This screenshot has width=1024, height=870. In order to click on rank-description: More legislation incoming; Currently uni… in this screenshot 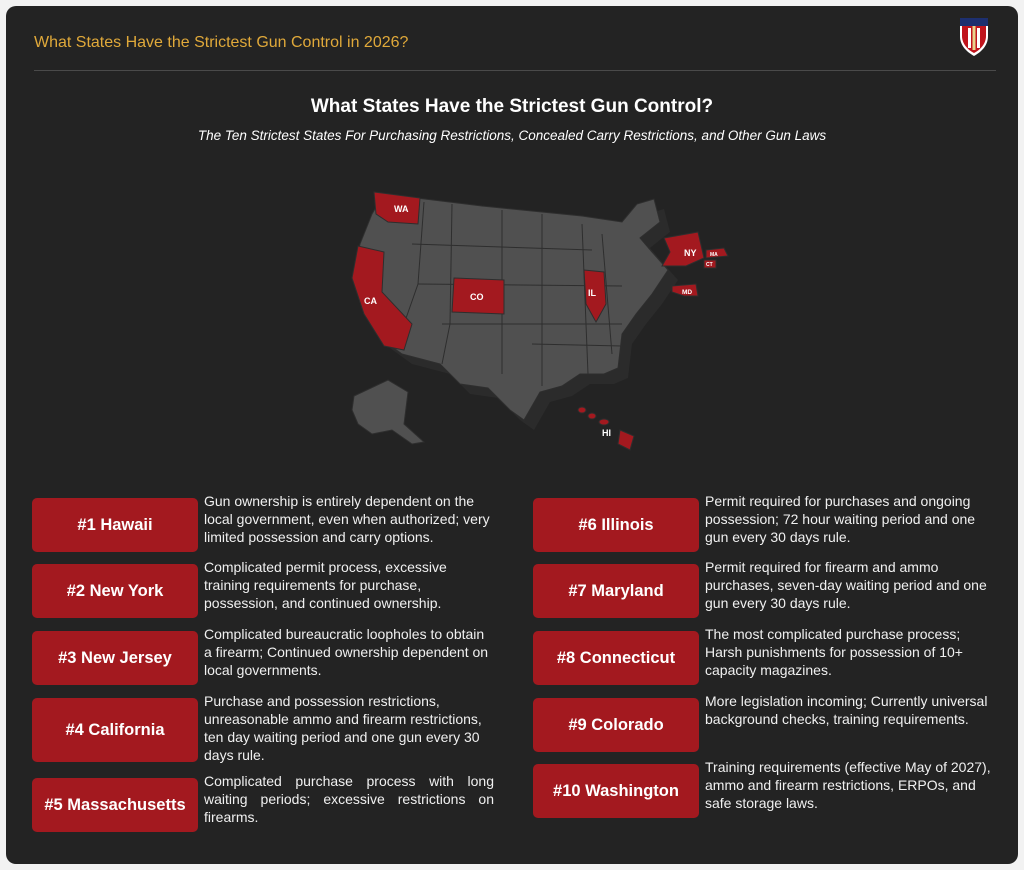, I will do `click(846, 710)`.